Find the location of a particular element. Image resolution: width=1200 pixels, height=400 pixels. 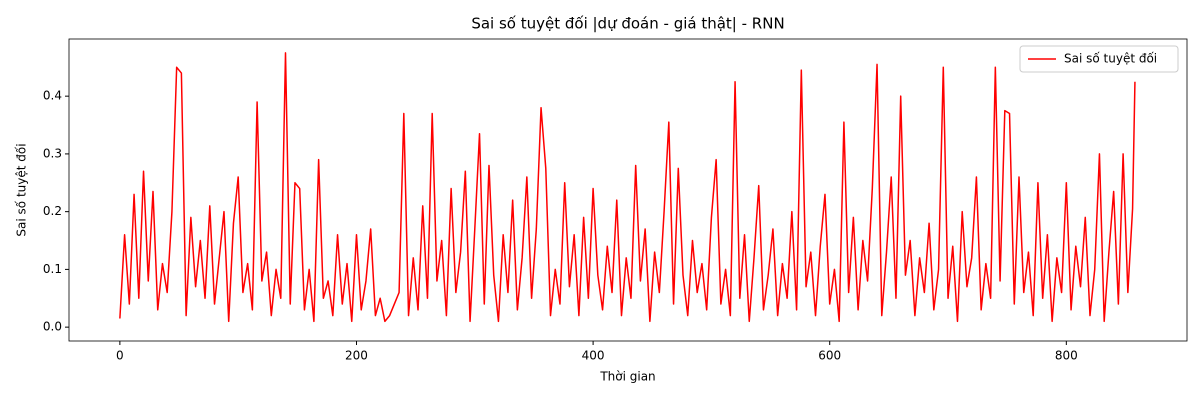

legend-box is located at coordinates (1099, 59).